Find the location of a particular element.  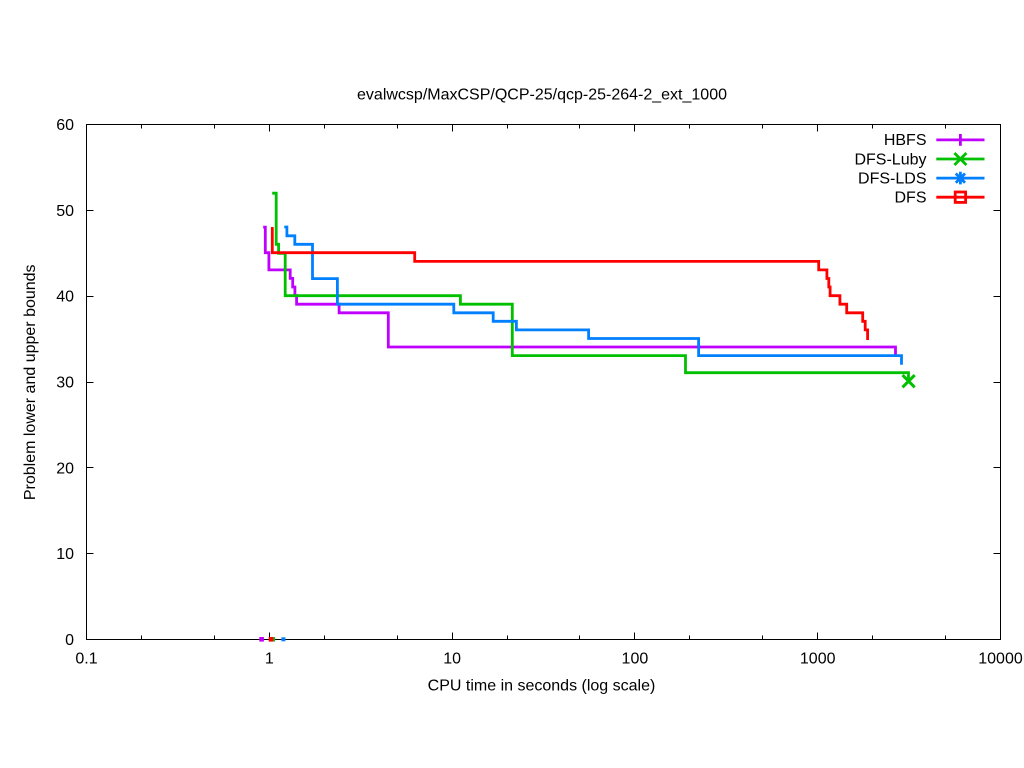

svg-text: 0 is located at coordinates (69, 640).